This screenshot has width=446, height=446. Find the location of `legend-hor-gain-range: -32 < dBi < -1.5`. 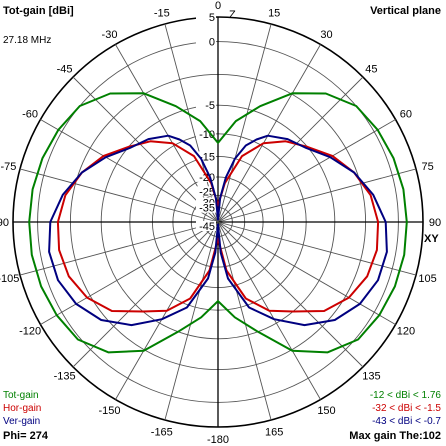

legend-hor-gain-range: -32 < dBi < -1.5 is located at coordinates (406, 408).